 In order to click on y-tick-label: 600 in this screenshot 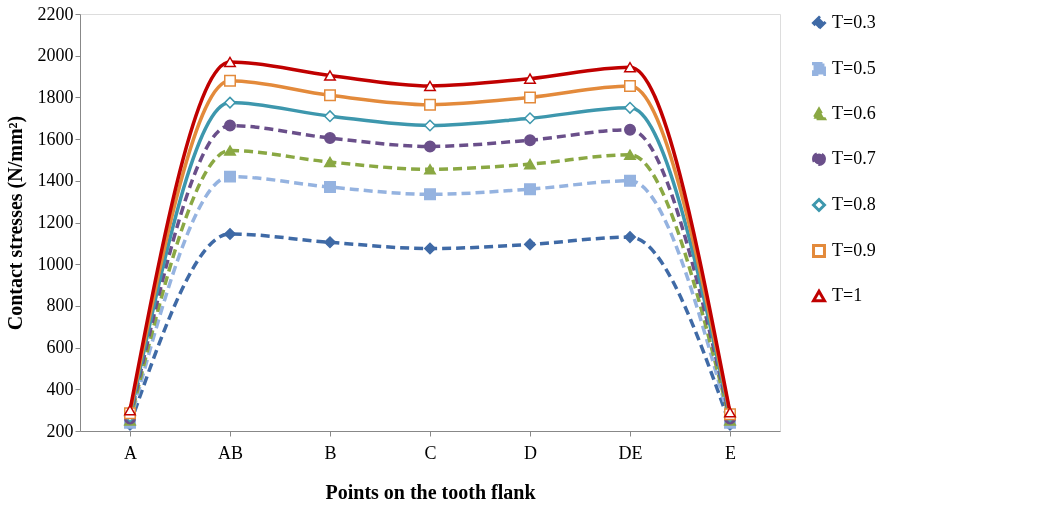, I will do `click(60, 347)`.